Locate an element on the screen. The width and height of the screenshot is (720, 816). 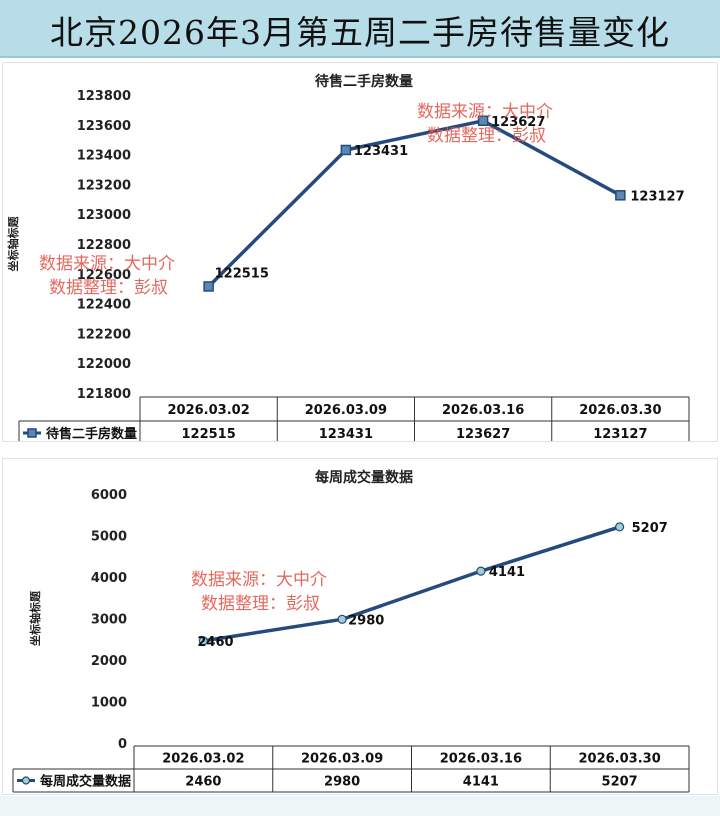
page-header: 北京2026年3月第五周二手房待售量变化 is located at coordinates (360, 29).